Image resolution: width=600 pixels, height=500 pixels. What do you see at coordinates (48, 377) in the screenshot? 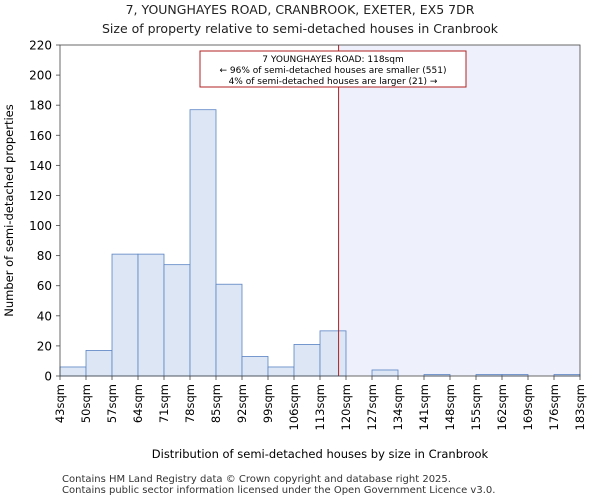
I see `y-tick-label: 0` at bounding box center [48, 377].